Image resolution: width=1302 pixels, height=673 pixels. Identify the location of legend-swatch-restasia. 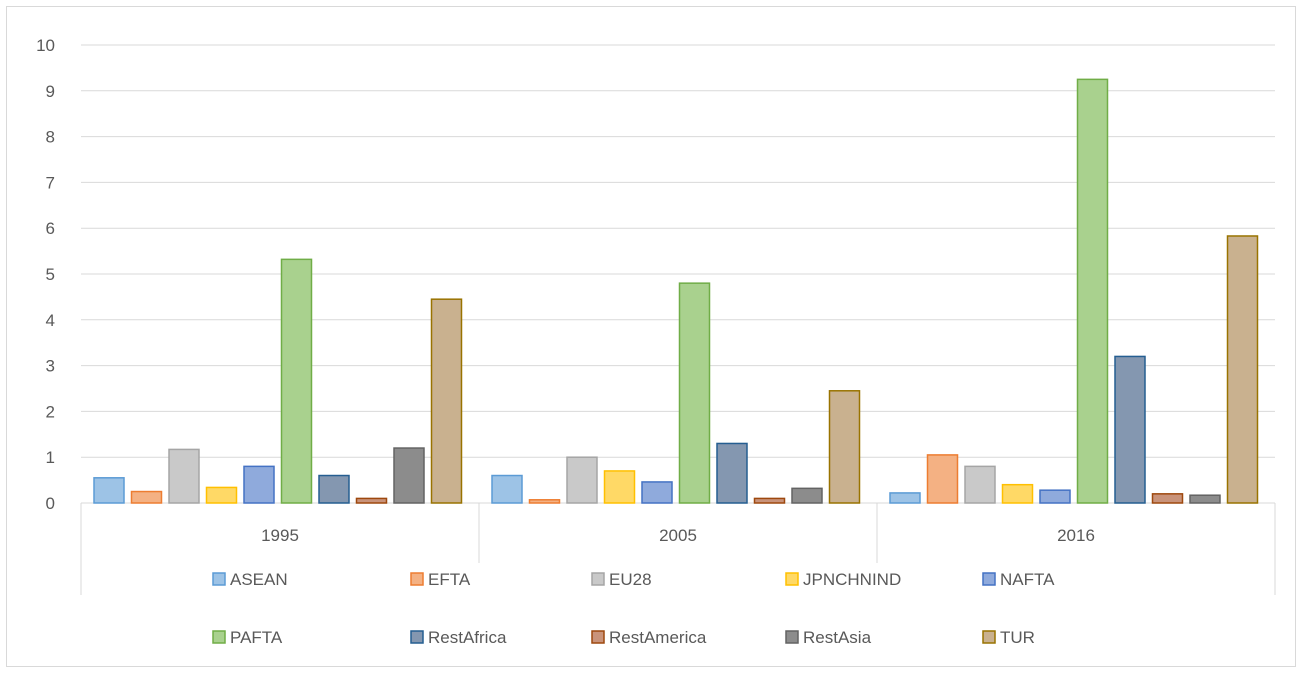
(792, 637).